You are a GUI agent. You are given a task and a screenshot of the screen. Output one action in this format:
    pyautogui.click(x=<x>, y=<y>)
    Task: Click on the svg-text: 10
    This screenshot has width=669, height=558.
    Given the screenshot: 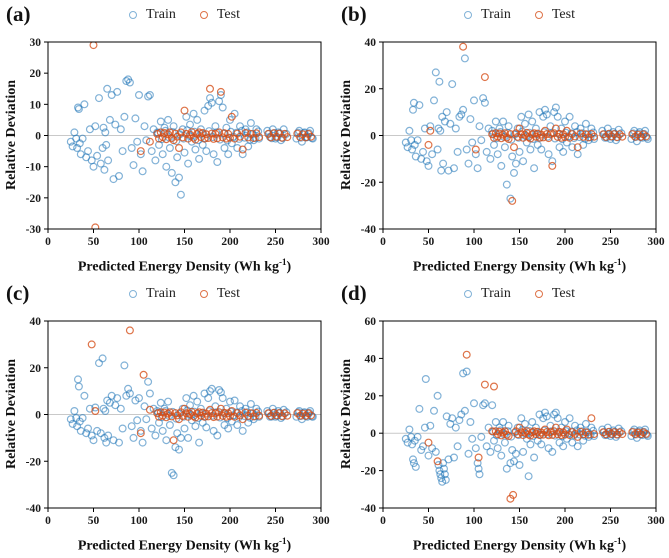 What is the action you would take?
    pyautogui.click(x=36, y=105)
    